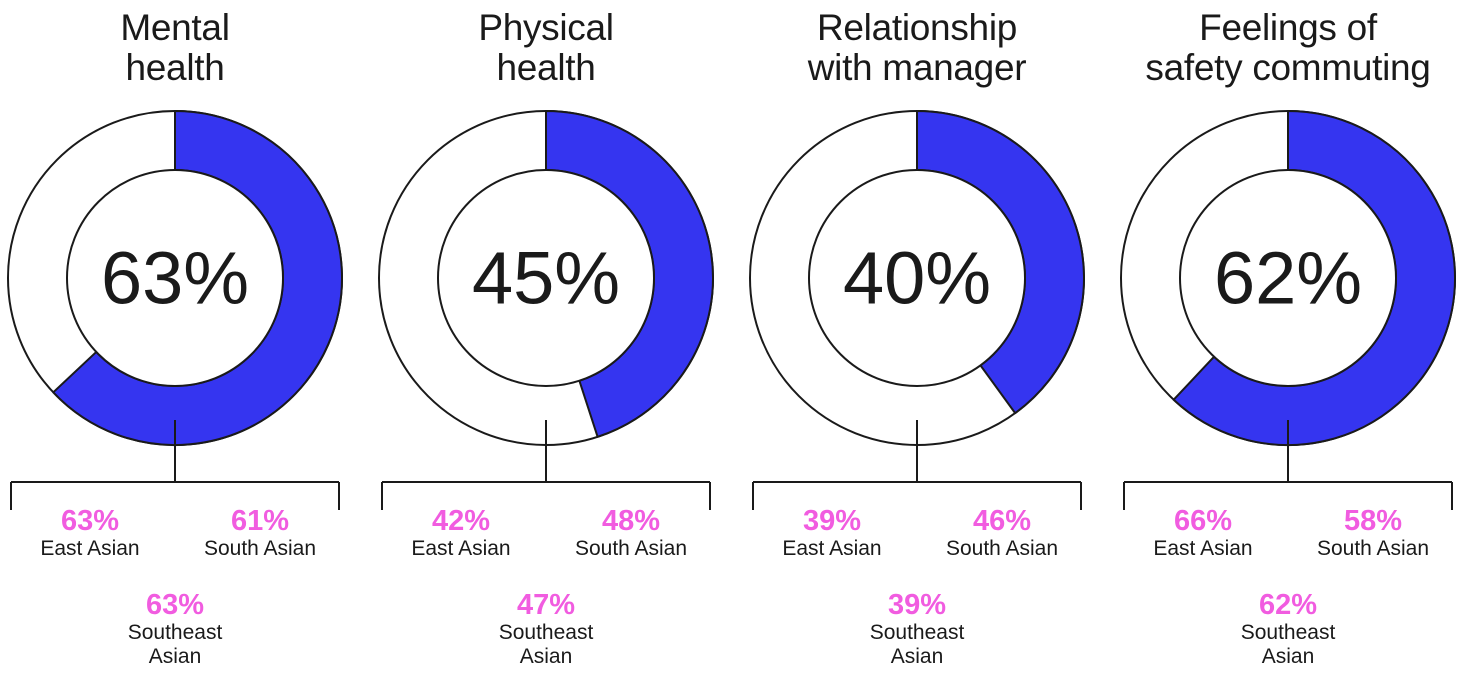  What do you see at coordinates (631, 521) in the screenshot?
I see `group-percent: 48%` at bounding box center [631, 521].